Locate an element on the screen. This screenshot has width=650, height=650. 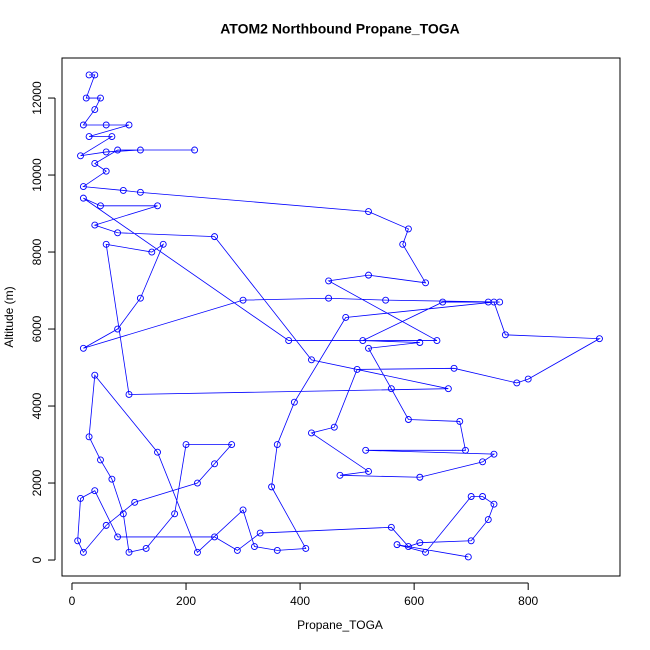
y-tick-label: 0 is located at coordinates (37, 559).